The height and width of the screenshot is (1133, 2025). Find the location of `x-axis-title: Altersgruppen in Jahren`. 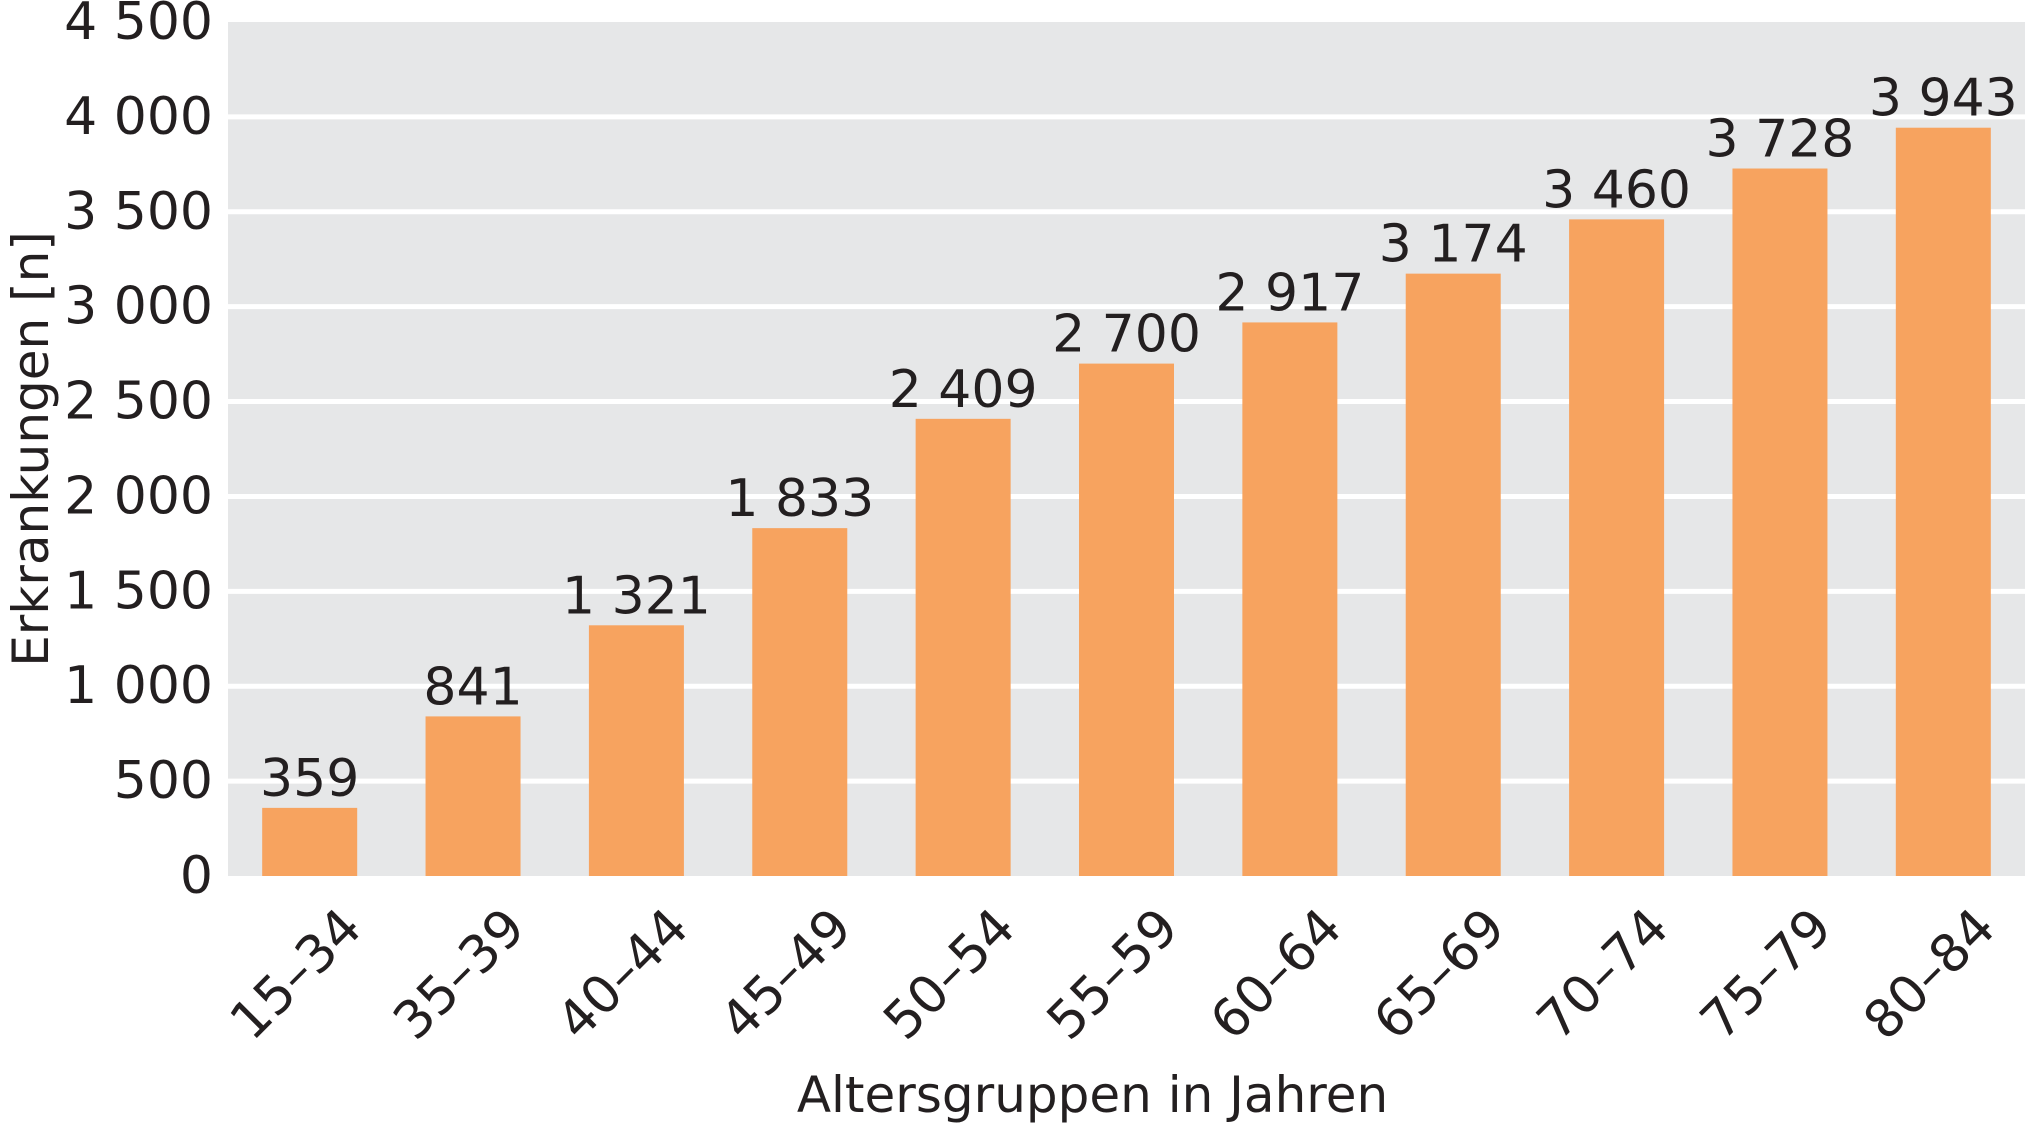

x-axis-title: Altersgruppen in Jahren is located at coordinates (1092, 1095).